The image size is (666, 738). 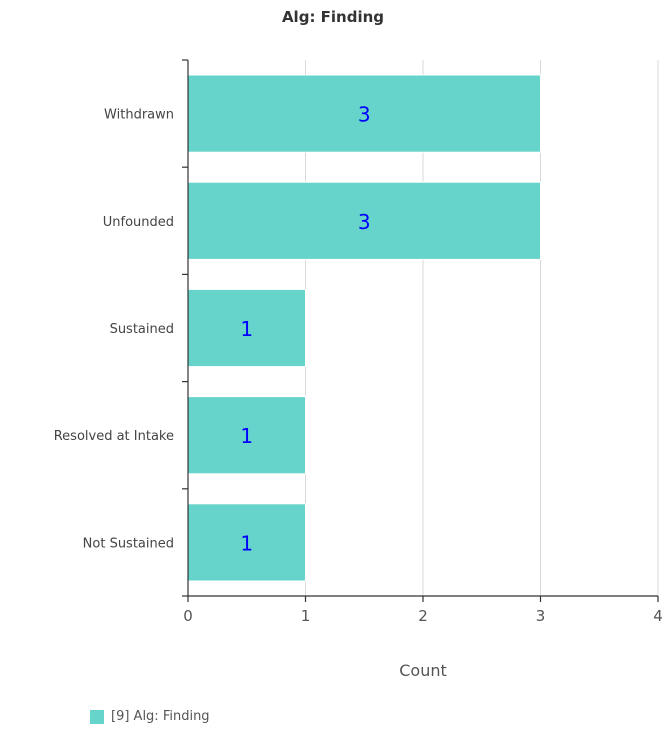 I want to click on x-axis-label: Count, so click(x=423, y=670).